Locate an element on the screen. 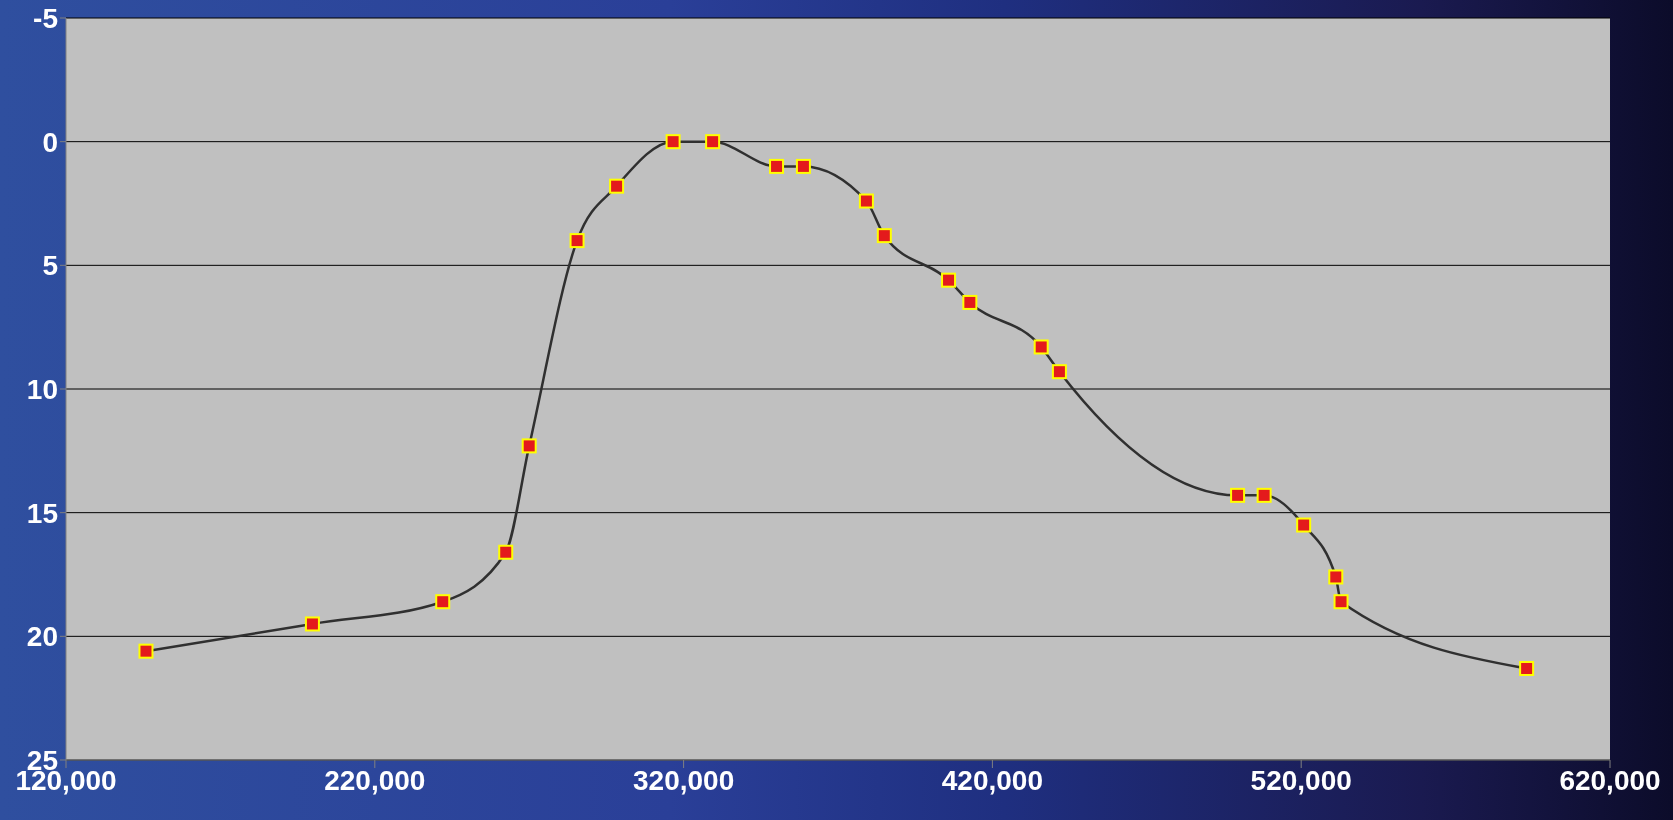 The height and width of the screenshot is (820, 1673). y-tick-label: -5 is located at coordinates (45, 18).